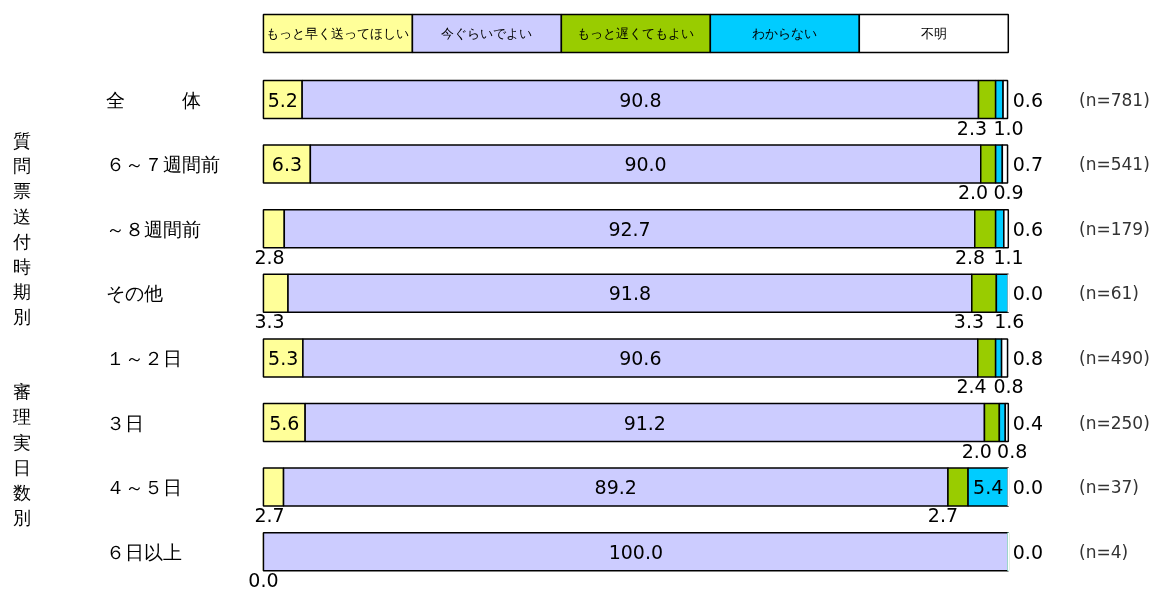  What do you see at coordinates (338, 33) in the screenshot?
I see `text: もっと早く送ってほしい` at bounding box center [338, 33].